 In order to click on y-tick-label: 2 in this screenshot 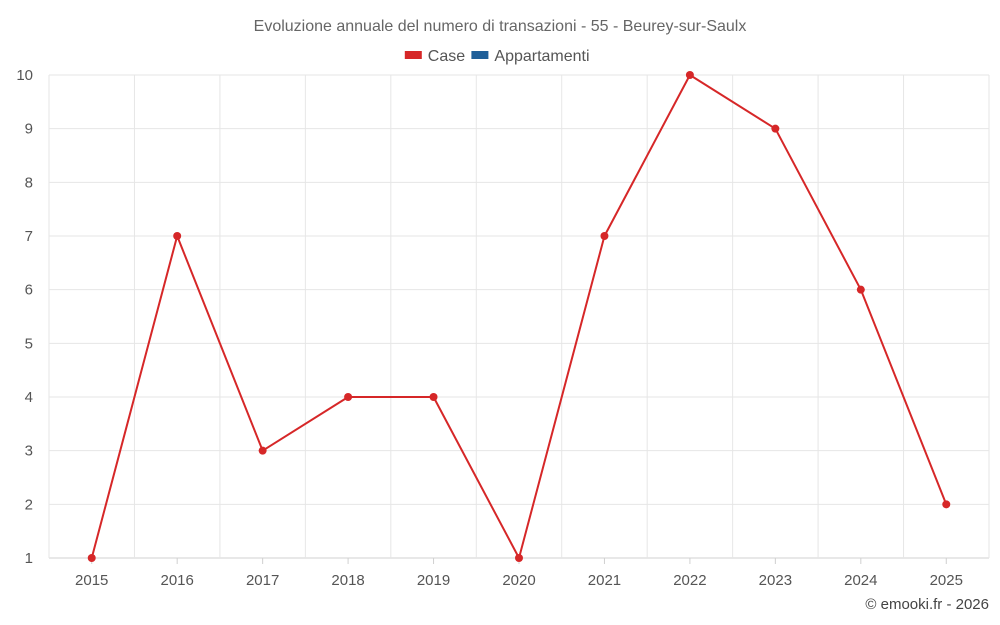, I will do `click(29, 504)`.